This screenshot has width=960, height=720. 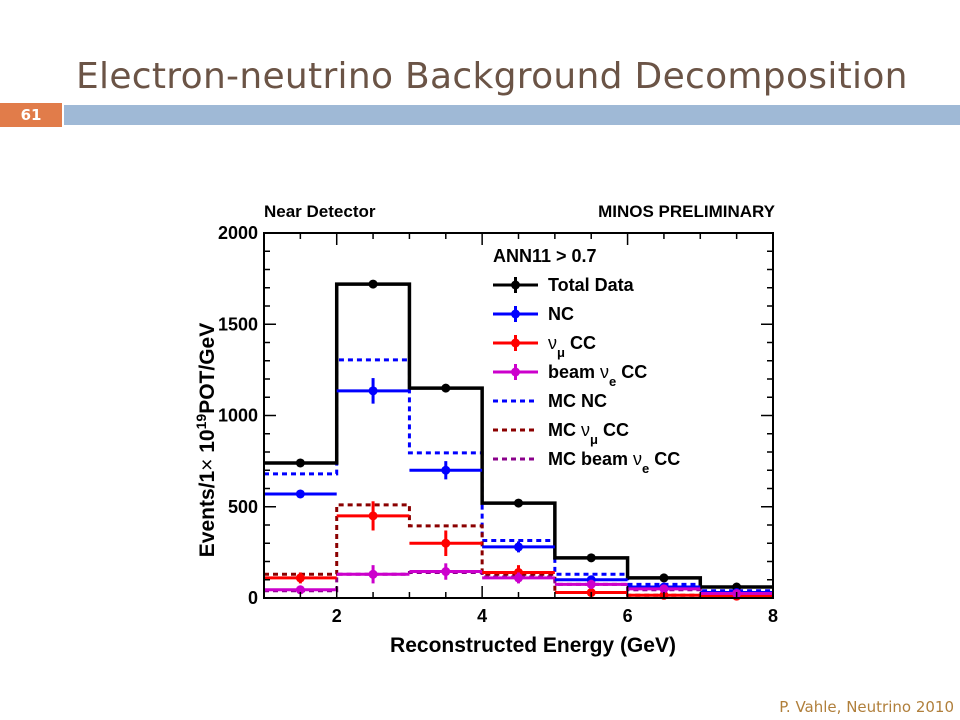 What do you see at coordinates (597, 375) in the screenshot?
I see `legend-label: beam νe CC` at bounding box center [597, 375].